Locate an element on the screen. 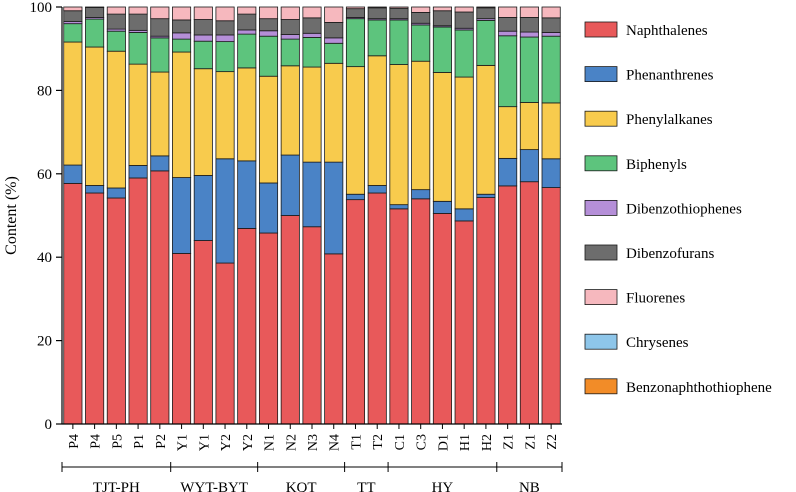 This screenshot has width=796, height=492. x-tick-label: P2 is located at coordinates (161, 441).